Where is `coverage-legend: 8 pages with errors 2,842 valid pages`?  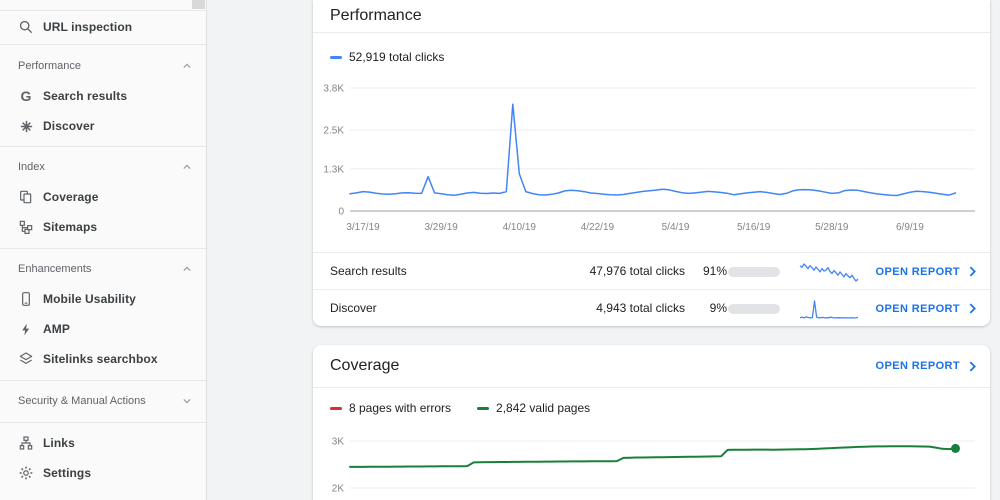 coverage-legend: 8 pages with errors 2,842 valid pages is located at coordinates (460, 408).